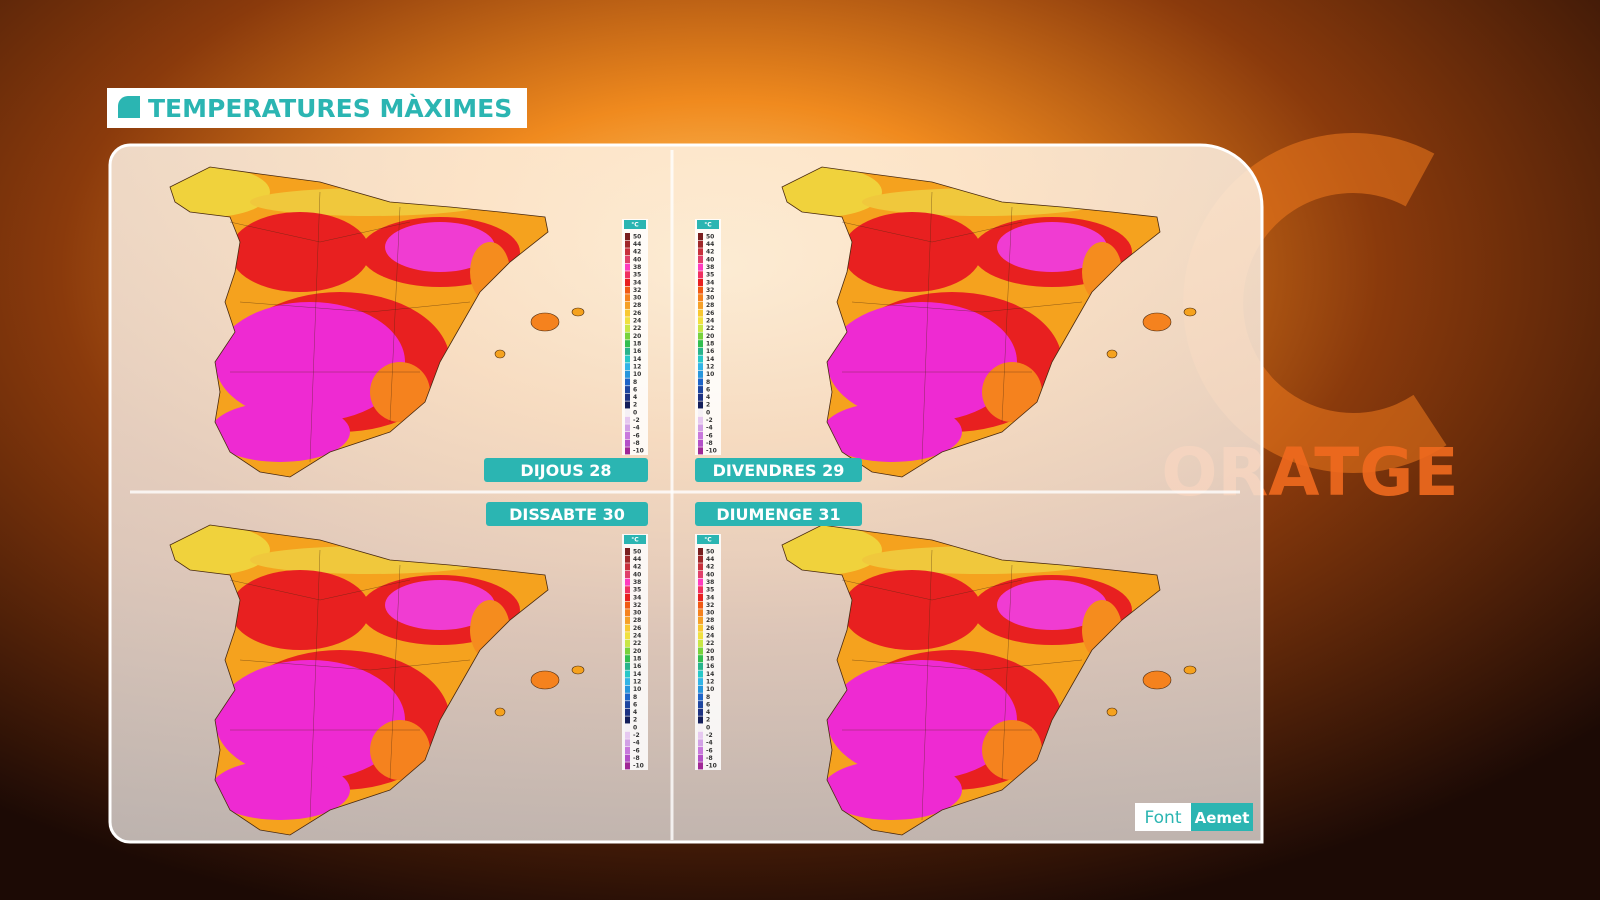  What do you see at coordinates (638, 766) in the screenshot?
I see `legend-label: -10` at bounding box center [638, 766].